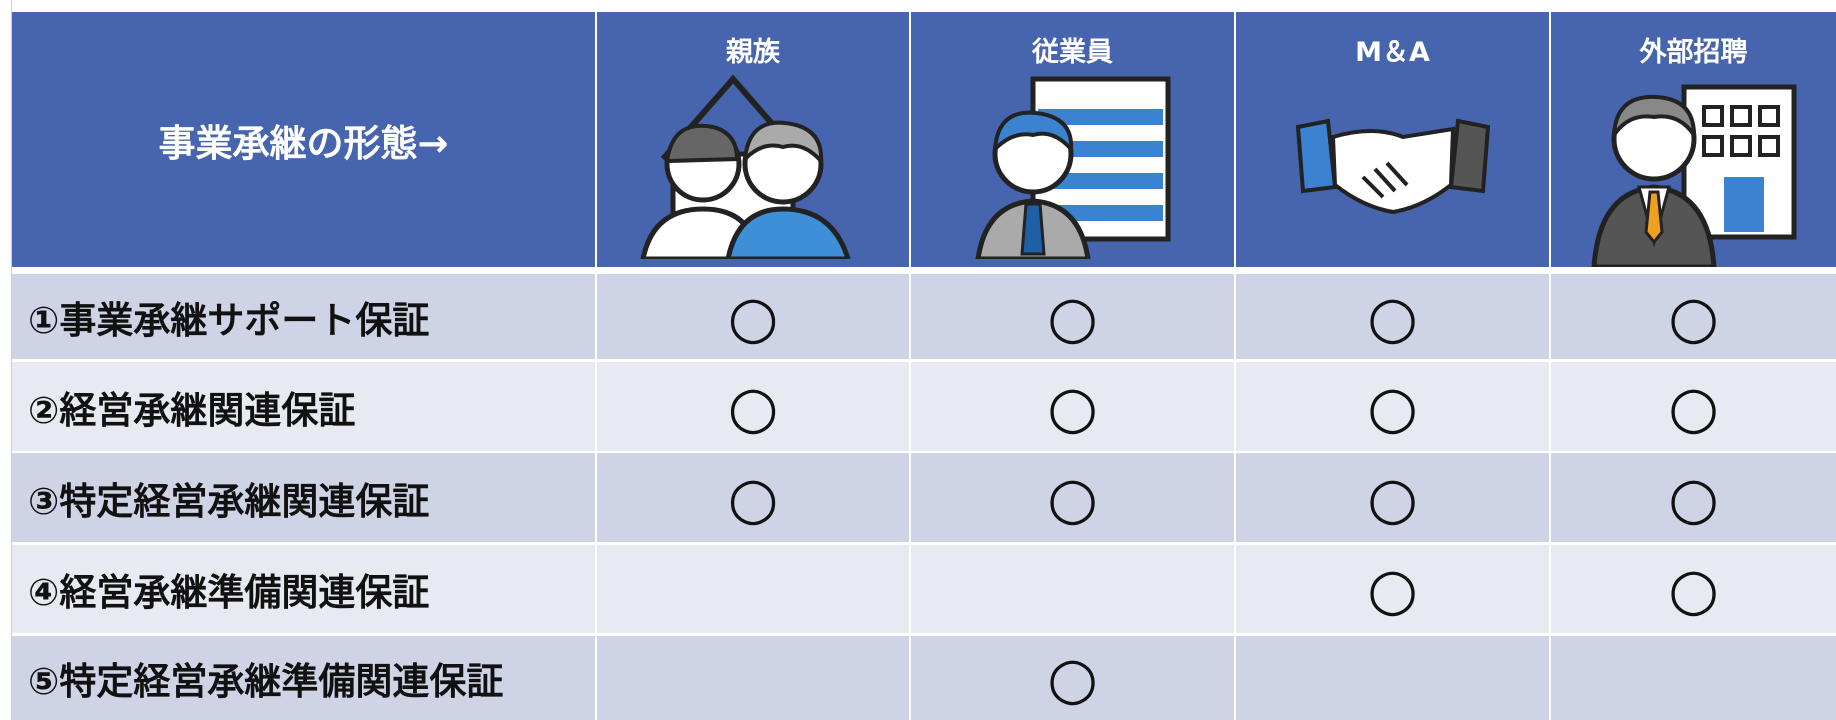  I want to click on column-name: 外部招聘, so click(1693, 52).